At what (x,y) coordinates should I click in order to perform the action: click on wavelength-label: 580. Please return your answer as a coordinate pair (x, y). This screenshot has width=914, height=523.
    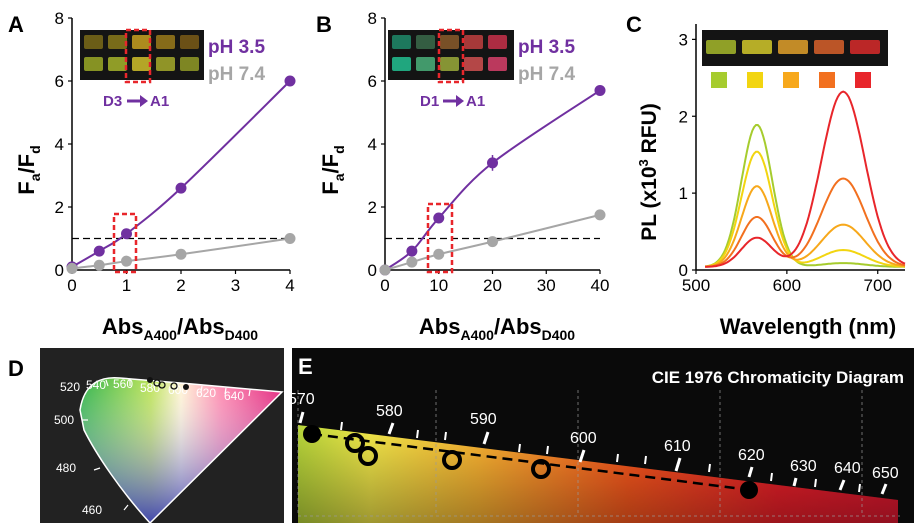
    Looking at the image, I should click on (389, 411).